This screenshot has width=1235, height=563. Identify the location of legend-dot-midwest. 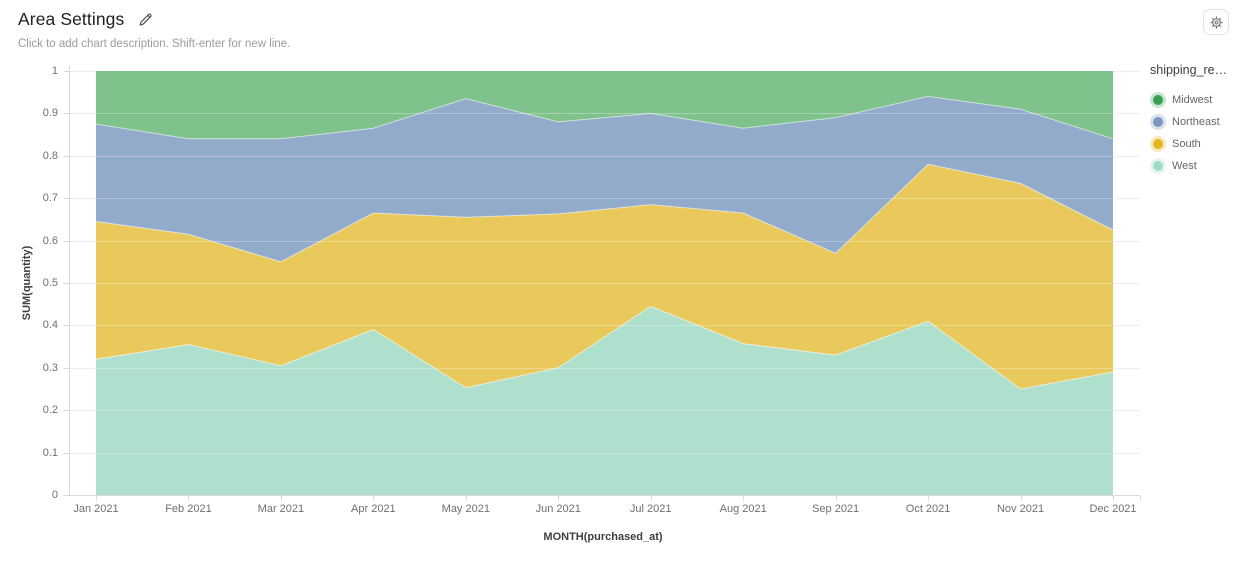
(1158, 100).